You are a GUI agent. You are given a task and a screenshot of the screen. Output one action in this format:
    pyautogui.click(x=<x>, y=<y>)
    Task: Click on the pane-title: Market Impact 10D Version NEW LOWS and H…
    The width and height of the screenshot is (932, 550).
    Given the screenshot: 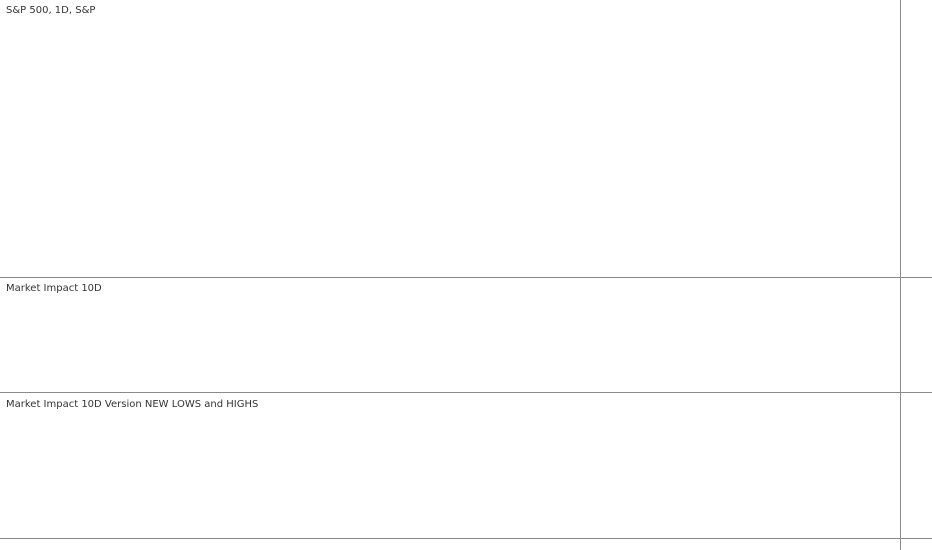 What is the action you would take?
    pyautogui.click(x=132, y=404)
    